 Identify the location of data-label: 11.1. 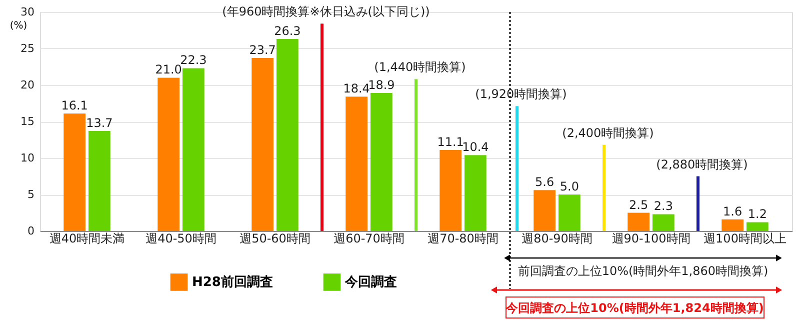
(450, 141).